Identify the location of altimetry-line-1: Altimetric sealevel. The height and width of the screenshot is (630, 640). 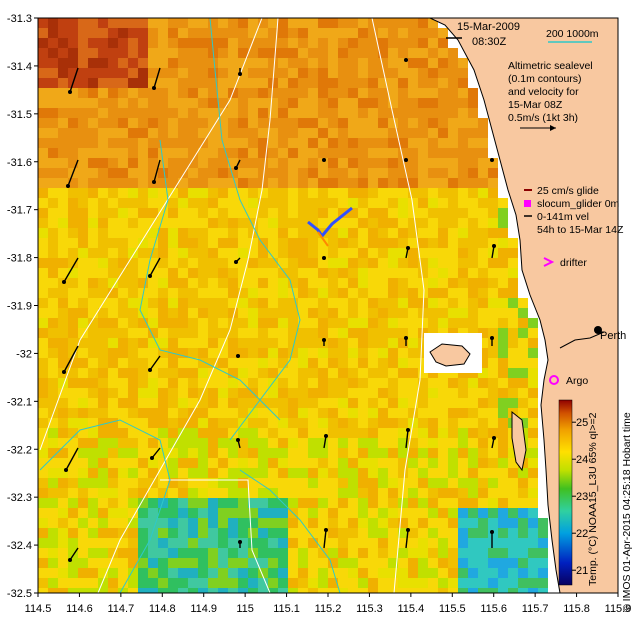
(550, 66).